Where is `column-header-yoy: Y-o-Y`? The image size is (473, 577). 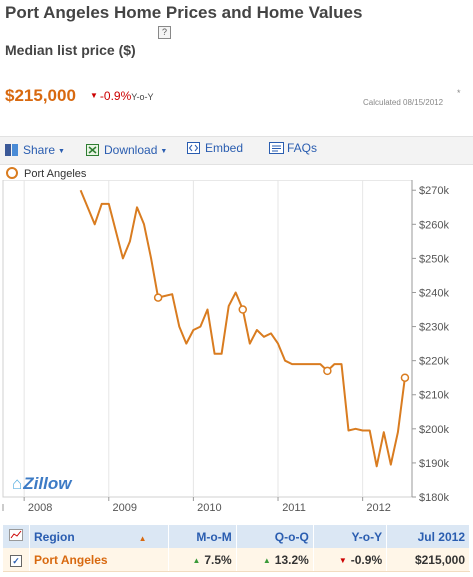 column-header-yoy: Y-o-Y is located at coordinates (350, 536).